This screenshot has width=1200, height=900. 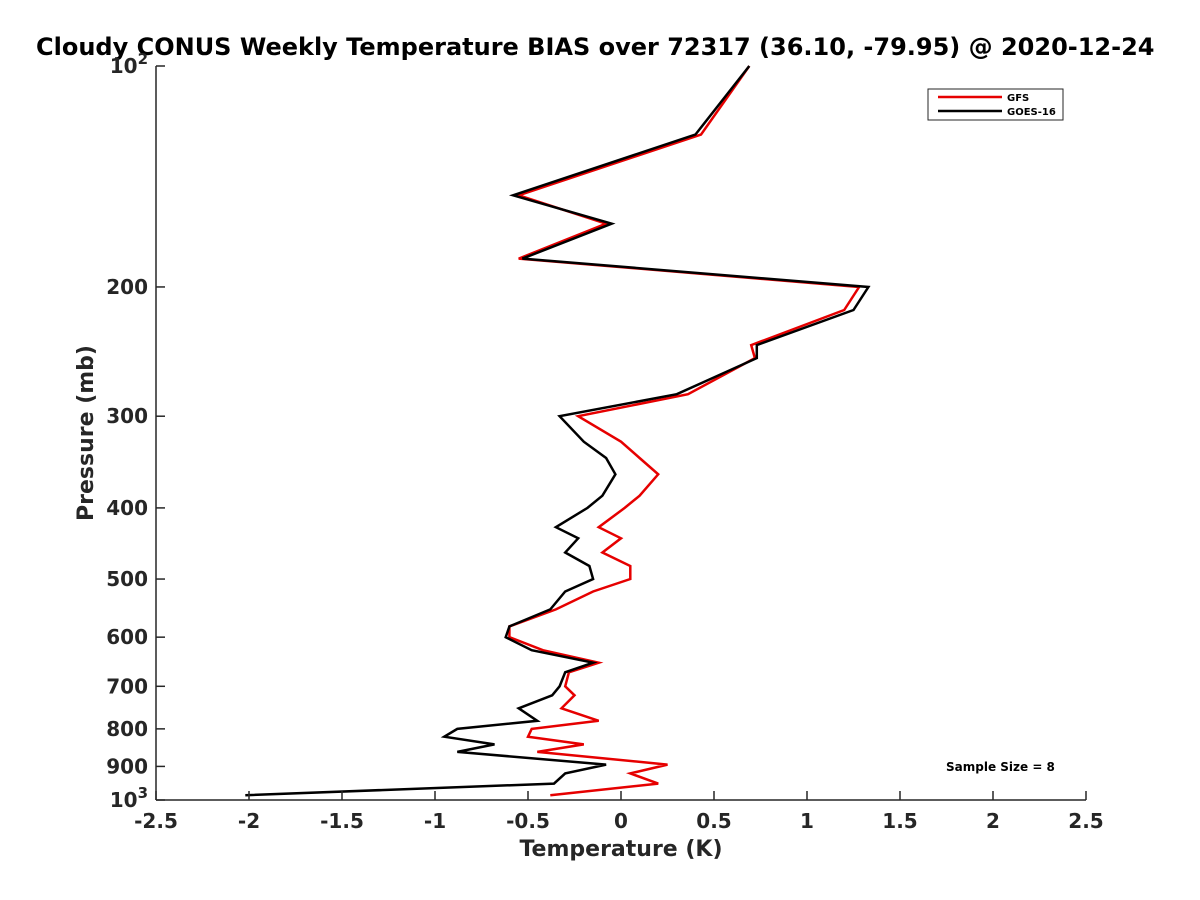 What do you see at coordinates (993, 821) in the screenshot?
I see `x-tick-label: 2` at bounding box center [993, 821].